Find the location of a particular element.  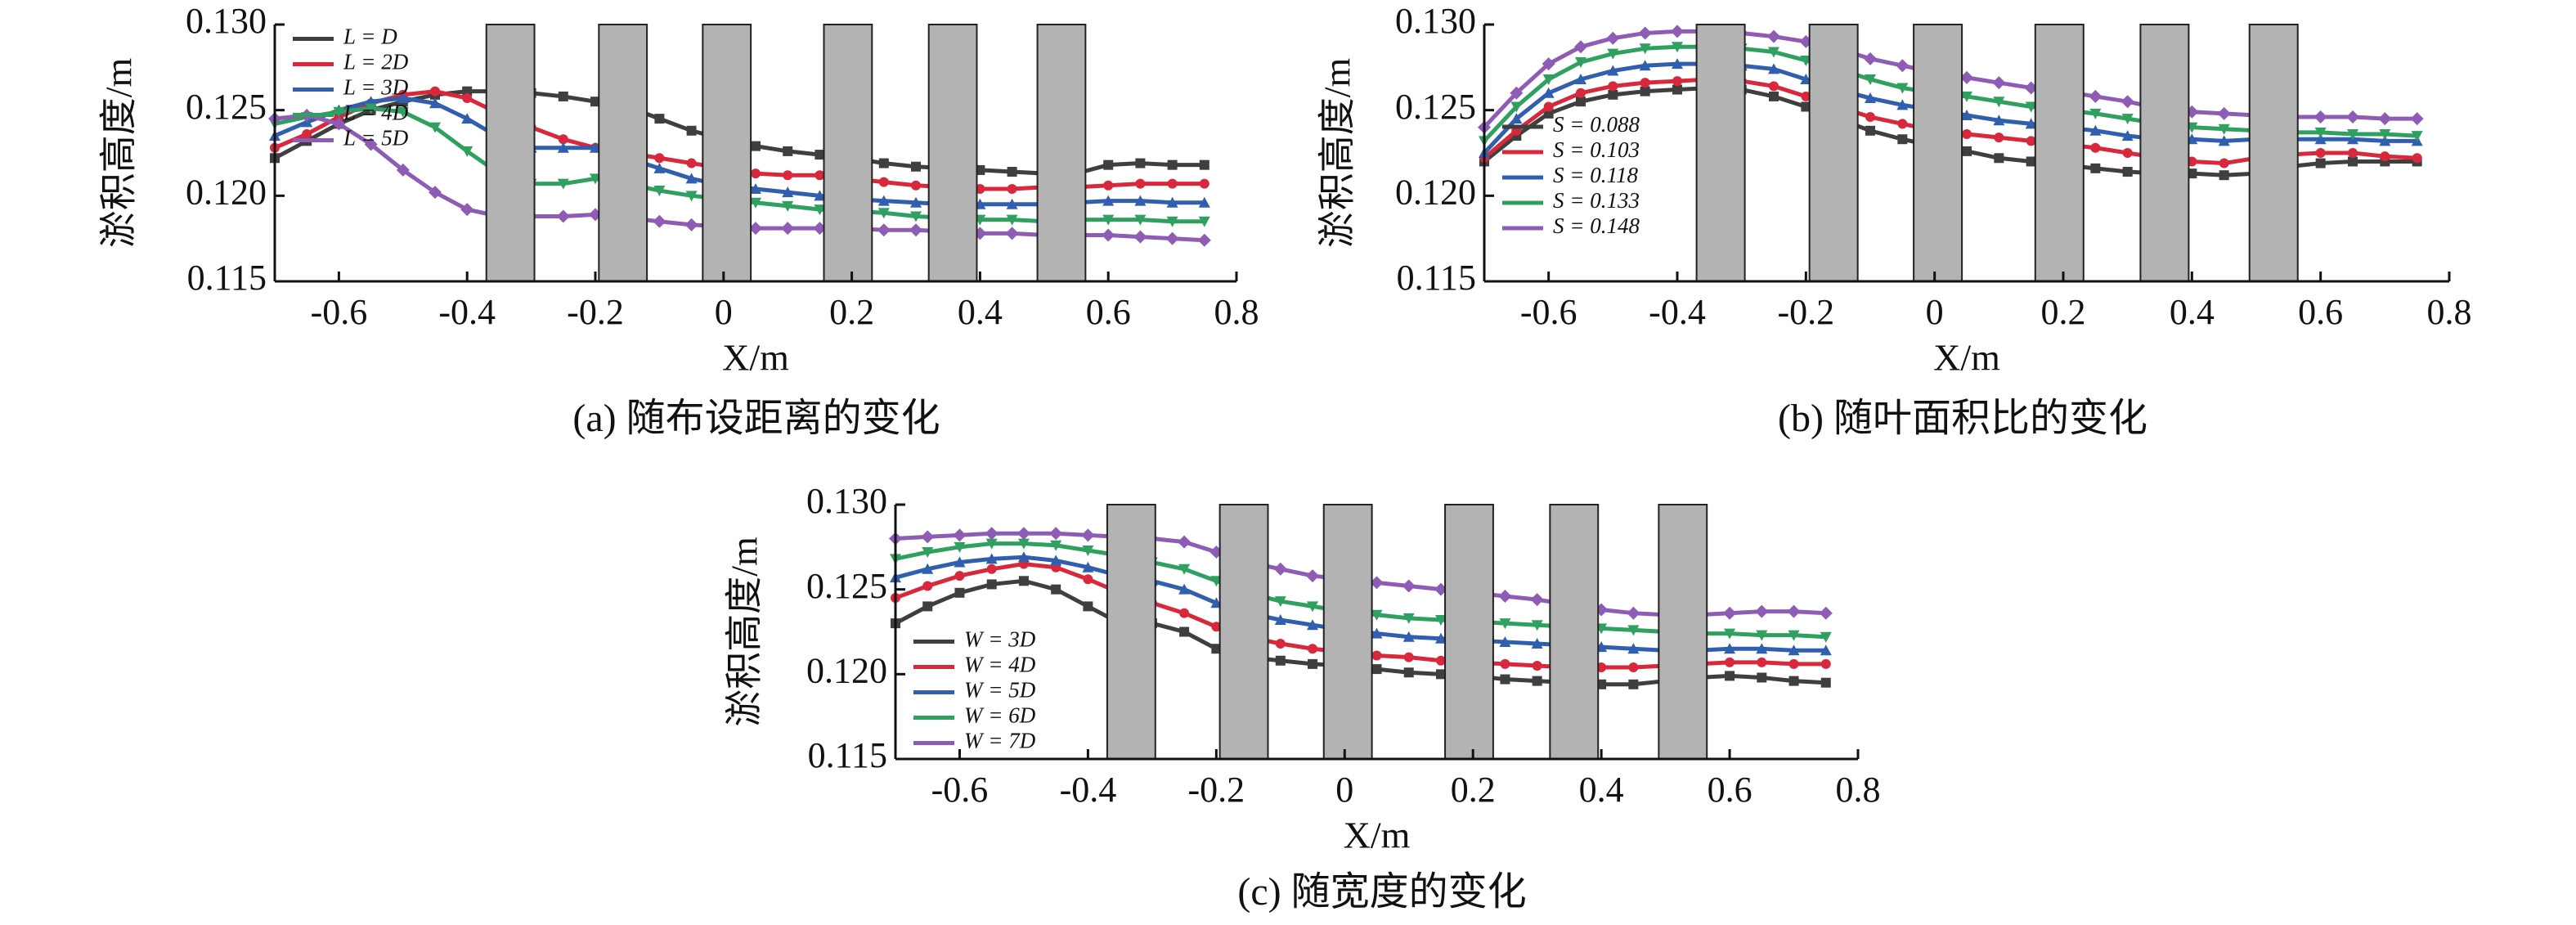

x-tick-label: -0.6 is located at coordinates (960, 790).